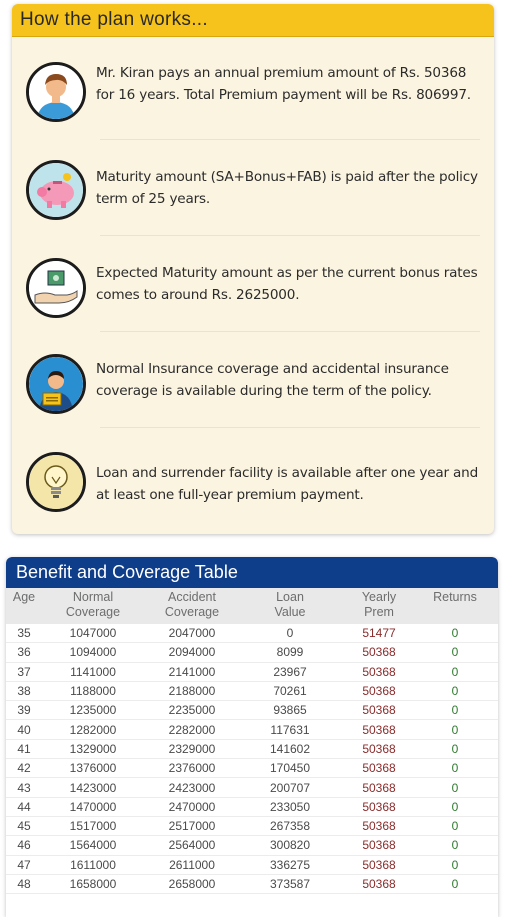  I want to click on cell-accident-coverage: 2517000, so click(192, 826).